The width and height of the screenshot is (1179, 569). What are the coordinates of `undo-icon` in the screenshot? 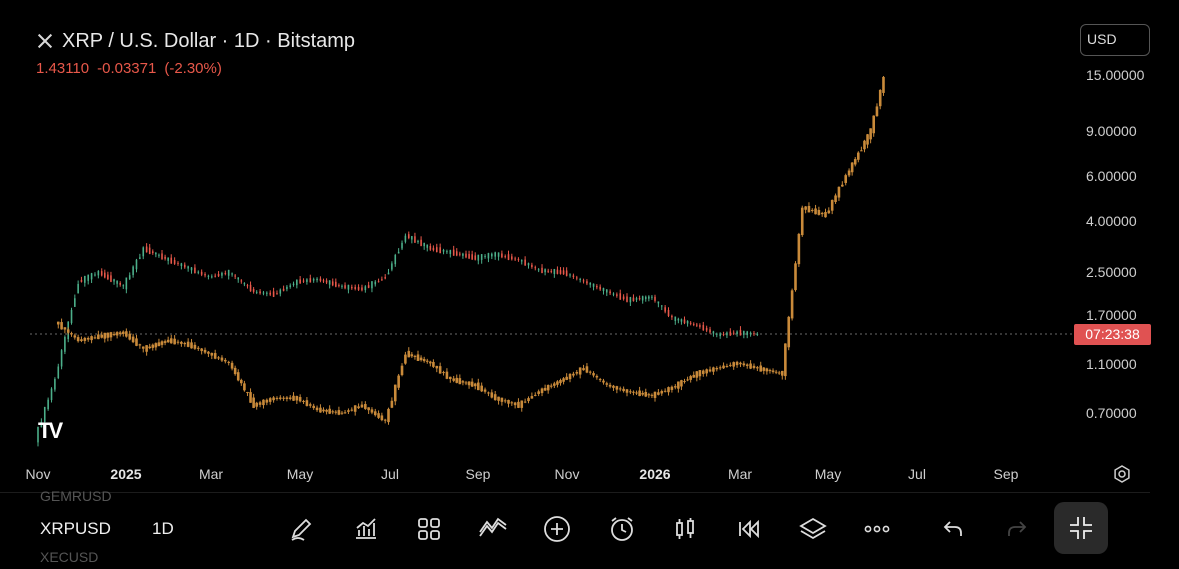 It's located at (953, 529).